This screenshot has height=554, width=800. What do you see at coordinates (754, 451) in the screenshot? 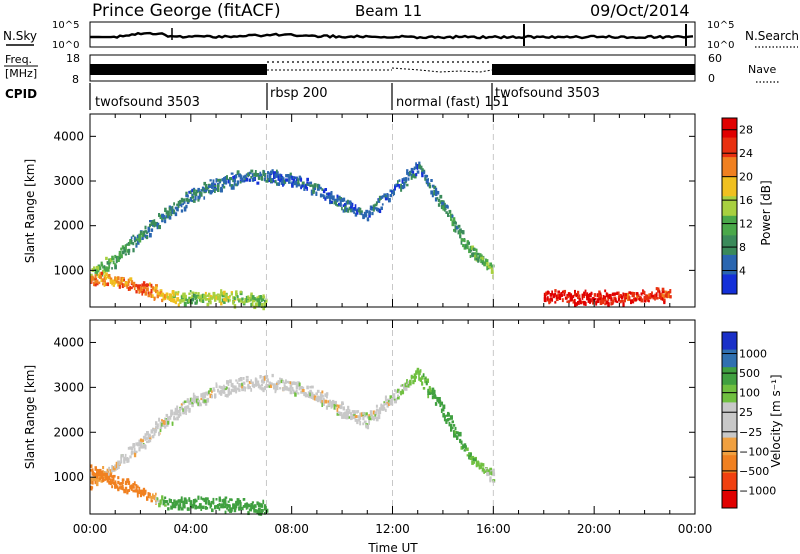
I see `colorbar-tick-label: −100` at bounding box center [754, 451].